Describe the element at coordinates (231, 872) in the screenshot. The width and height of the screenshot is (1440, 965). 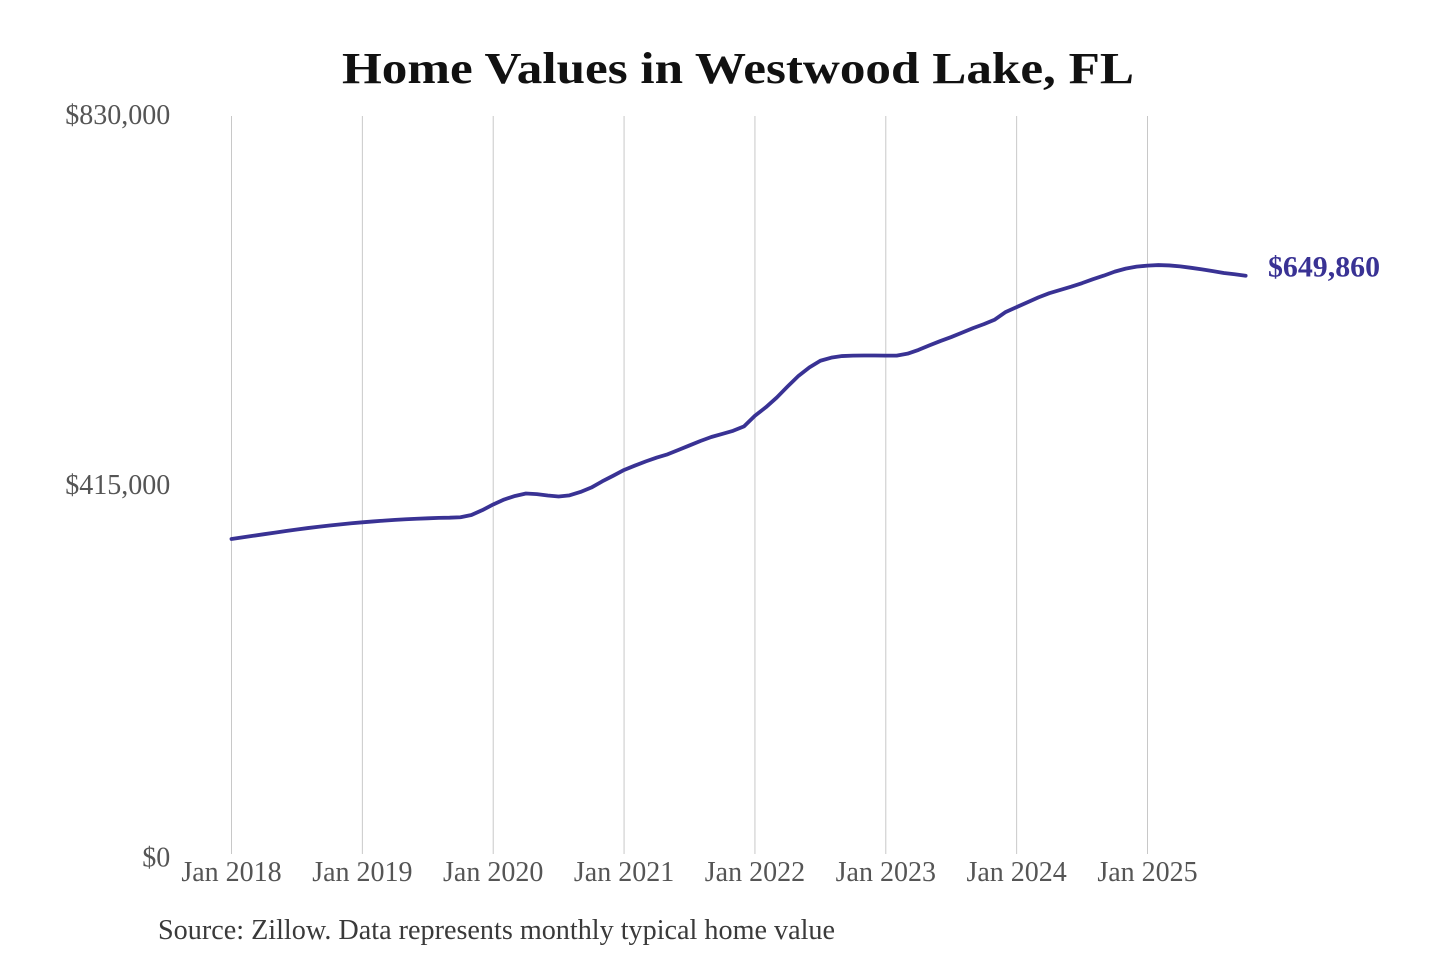
I see `svg-text: Jan 2018` at that location.